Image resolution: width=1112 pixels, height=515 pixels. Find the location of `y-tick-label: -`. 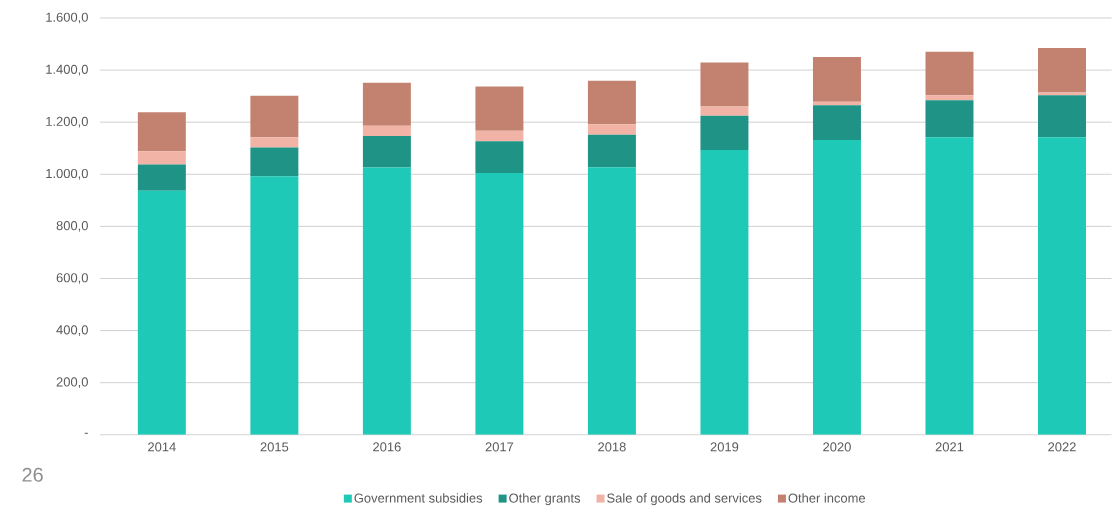

y-tick-label: - is located at coordinates (86, 433).